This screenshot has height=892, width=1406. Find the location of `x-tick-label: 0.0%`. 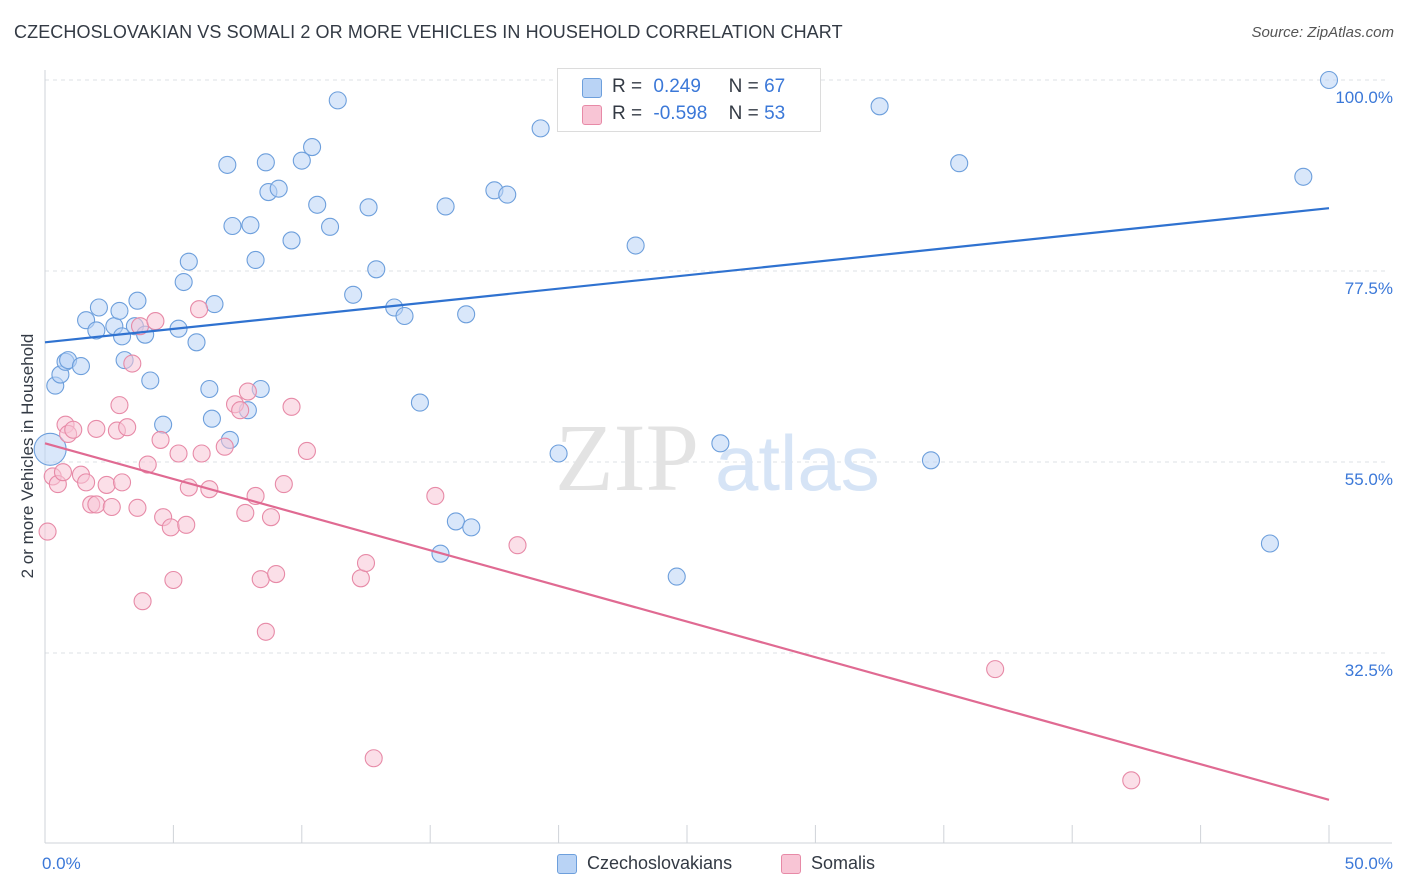

x-tick-label: 0.0% is located at coordinates (61, 863).